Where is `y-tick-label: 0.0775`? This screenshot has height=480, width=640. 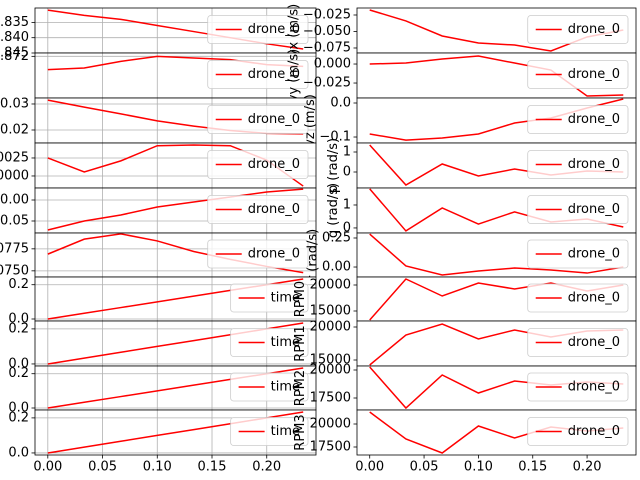
y-tick-label: 0.0775 is located at coordinates (14, 248).